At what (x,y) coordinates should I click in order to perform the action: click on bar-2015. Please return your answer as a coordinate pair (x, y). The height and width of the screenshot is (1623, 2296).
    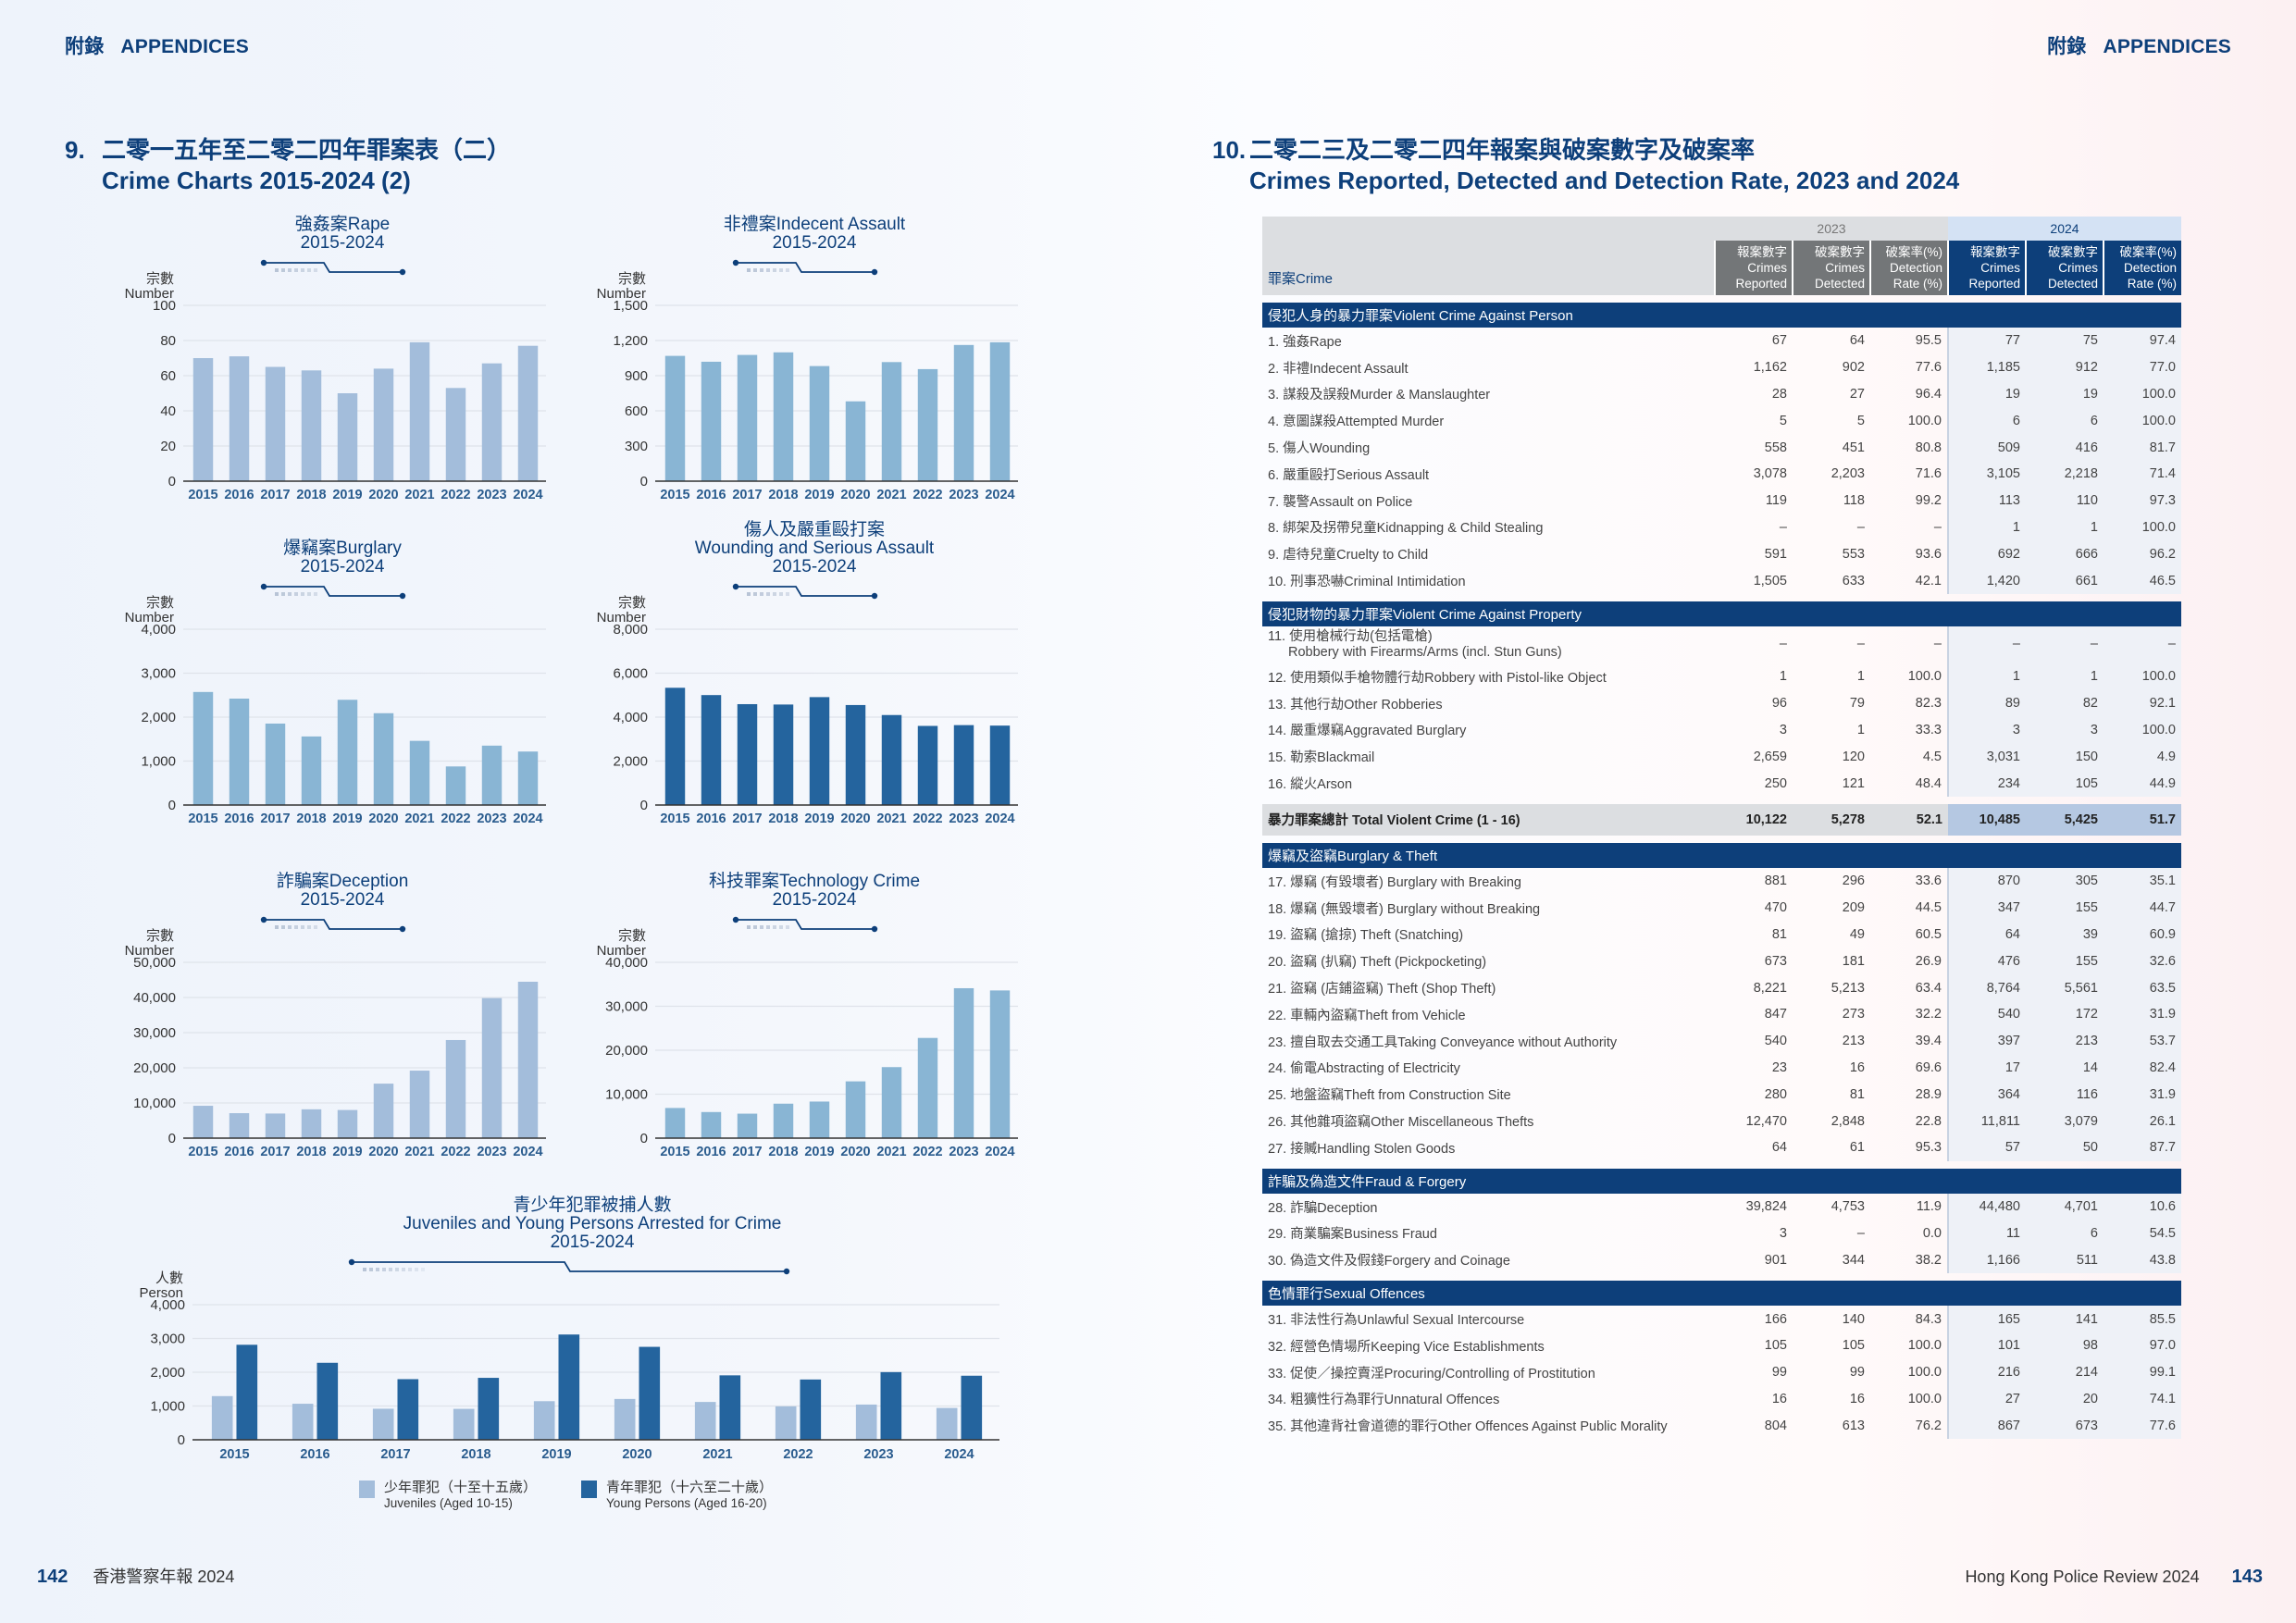
    Looking at the image, I should click on (203, 748).